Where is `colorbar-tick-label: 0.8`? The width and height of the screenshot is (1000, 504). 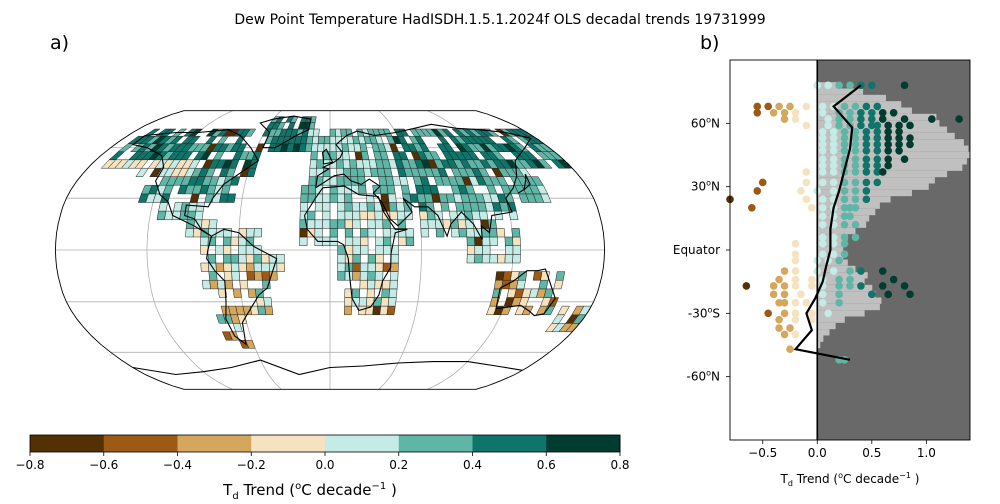 colorbar-tick-label: 0.8 is located at coordinates (619, 465).